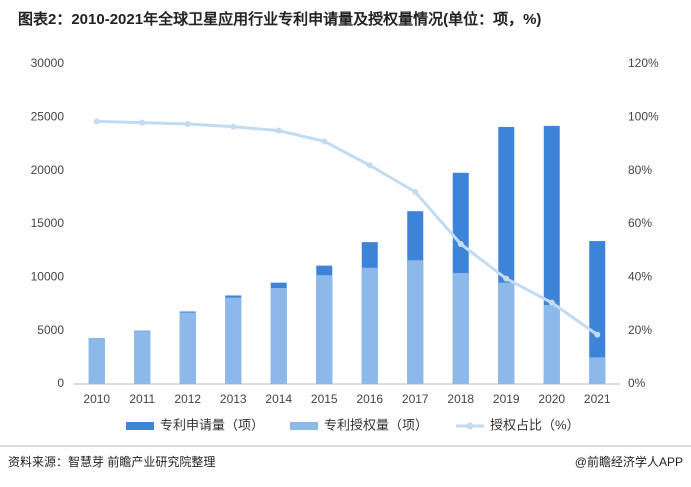 The width and height of the screenshot is (691, 487). I want to click on source: 资料来源：智慧芽 前瞻产业研究院整理, so click(111, 461).